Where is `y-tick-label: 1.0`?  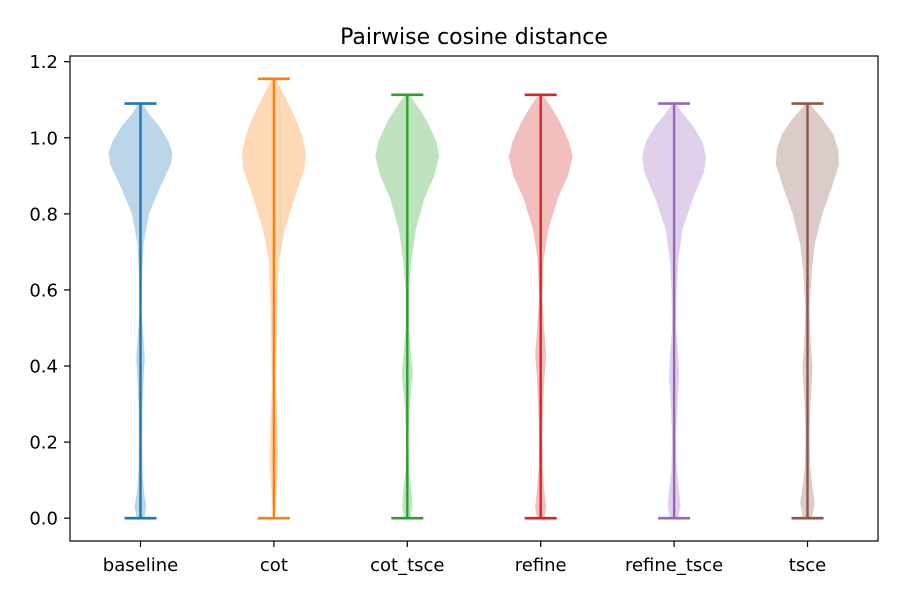 y-tick-label: 1.0 is located at coordinates (43, 138).